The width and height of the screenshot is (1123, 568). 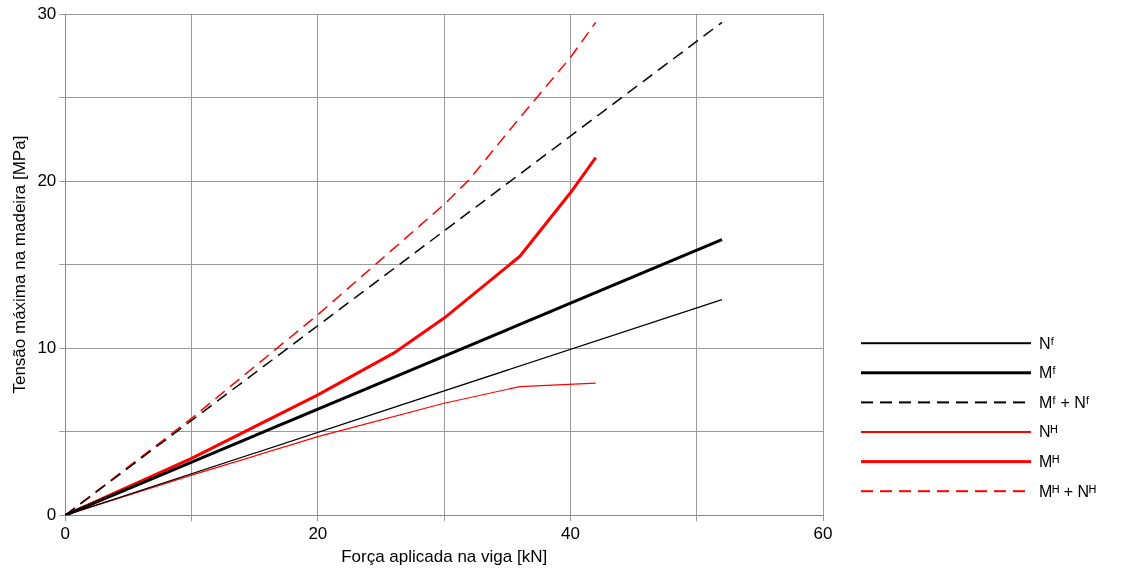 What do you see at coordinates (1064, 402) in the screenshot?
I see `legend-label: Mᶠ + Nᶠ` at bounding box center [1064, 402].